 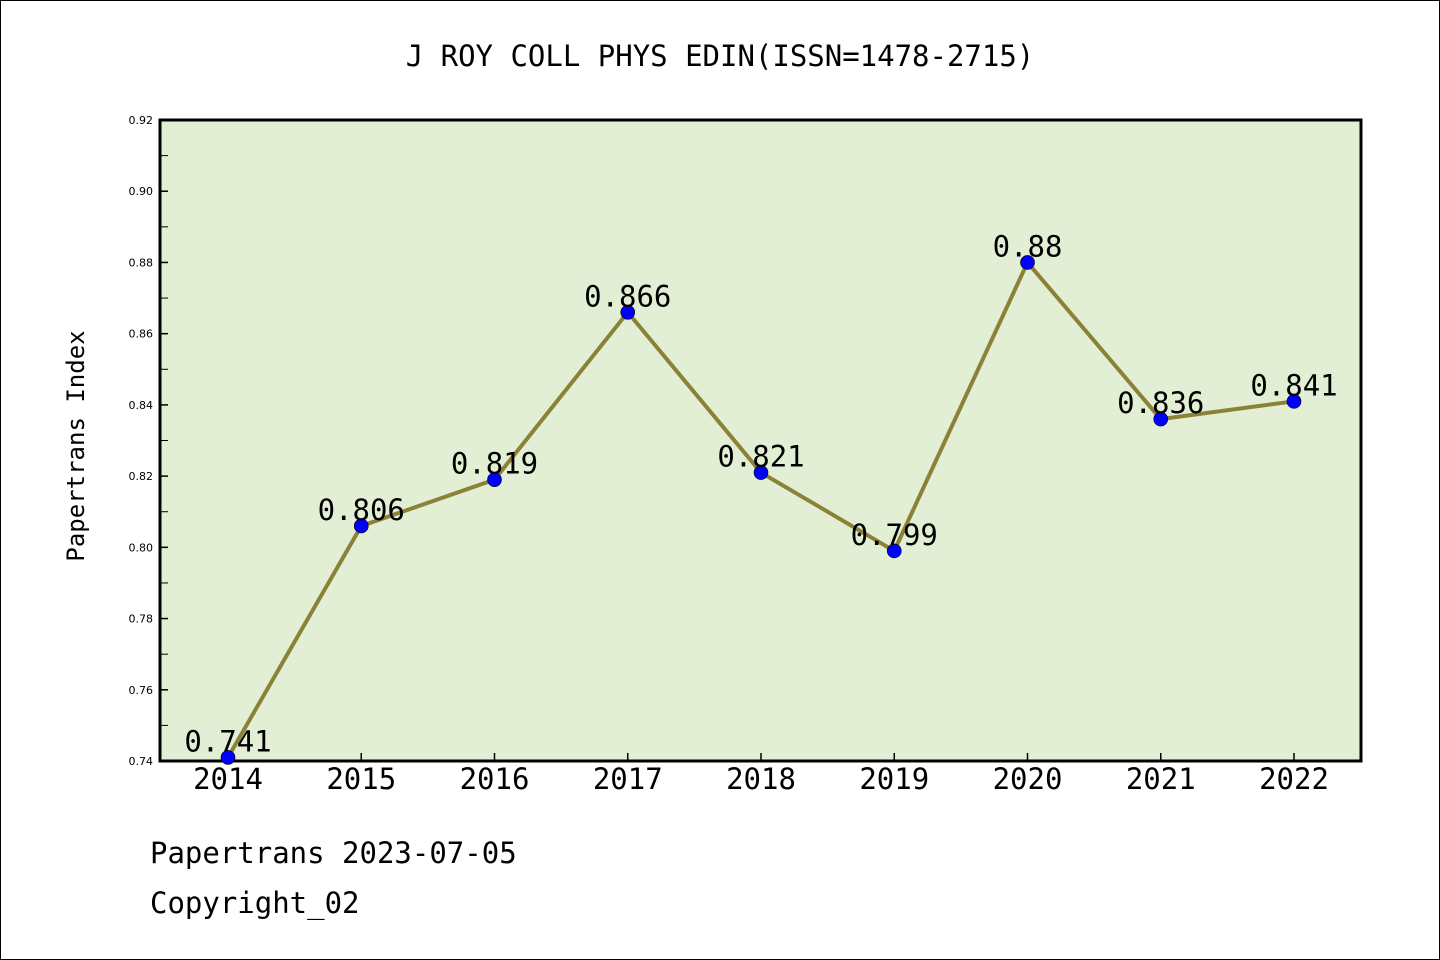 What do you see at coordinates (255, 903) in the screenshot?
I see `footer-copyright: Copyright_02` at bounding box center [255, 903].